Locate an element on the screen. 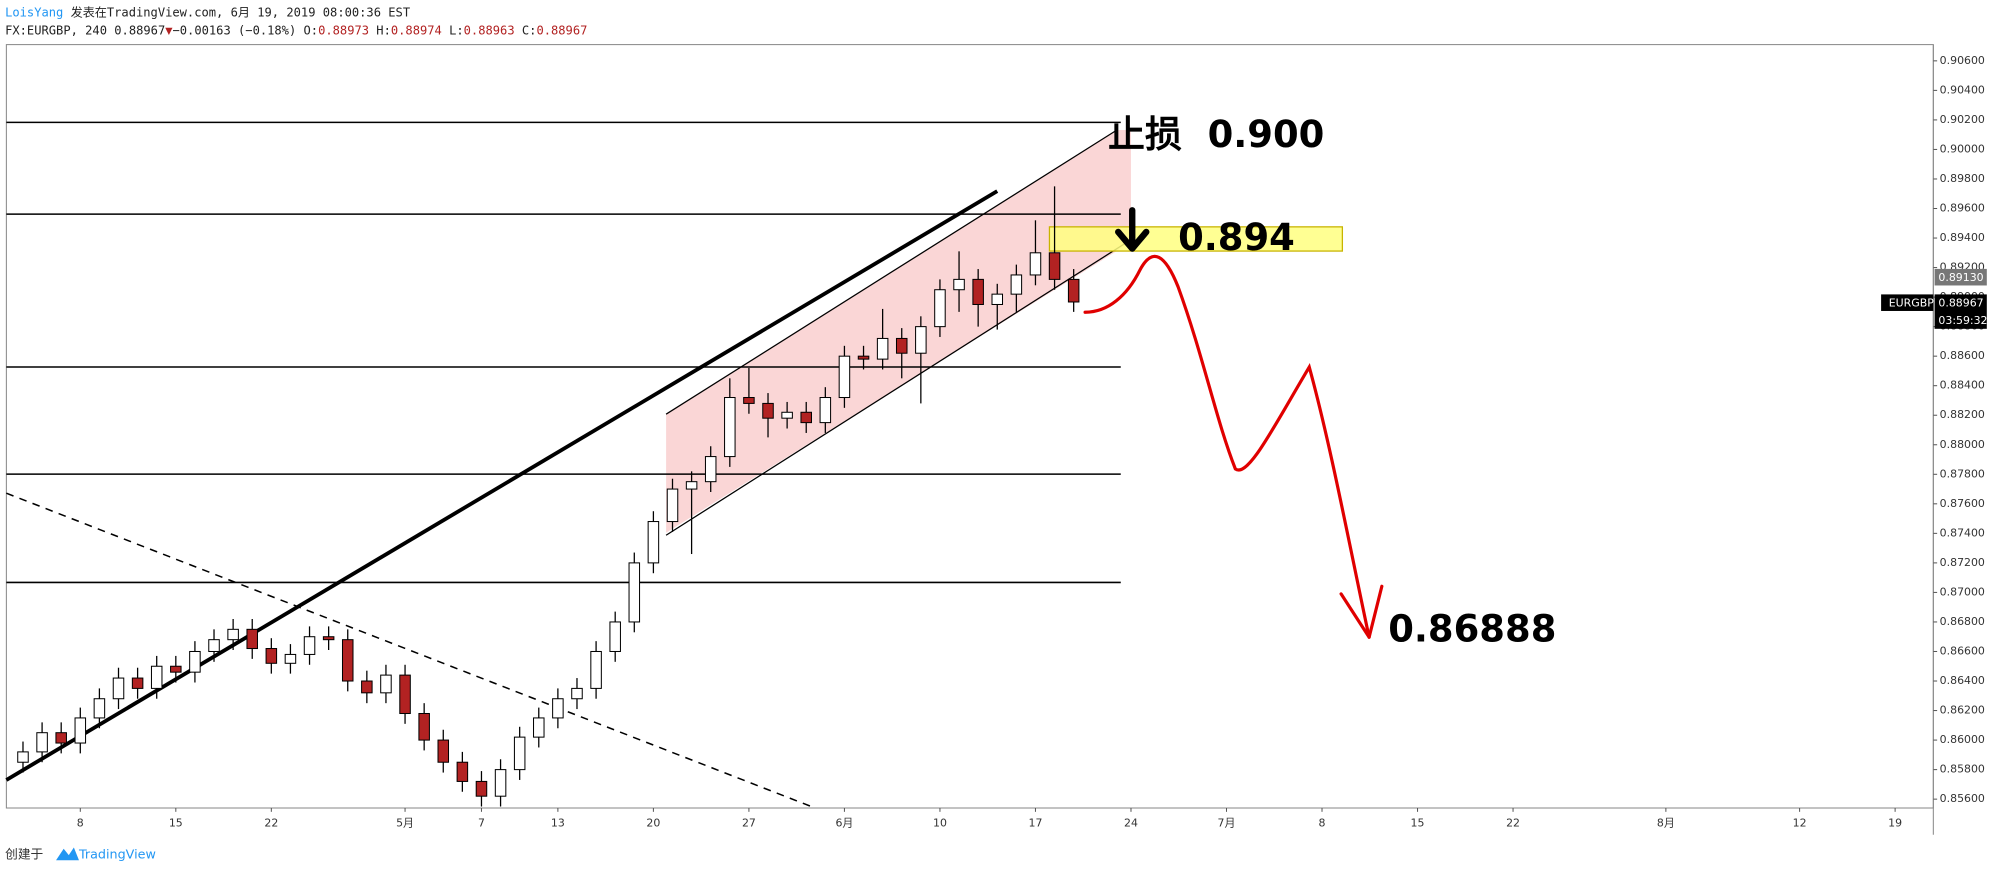 The height and width of the screenshot is (873, 1997). y-tick-label: 0.90200 is located at coordinates (1962, 119).